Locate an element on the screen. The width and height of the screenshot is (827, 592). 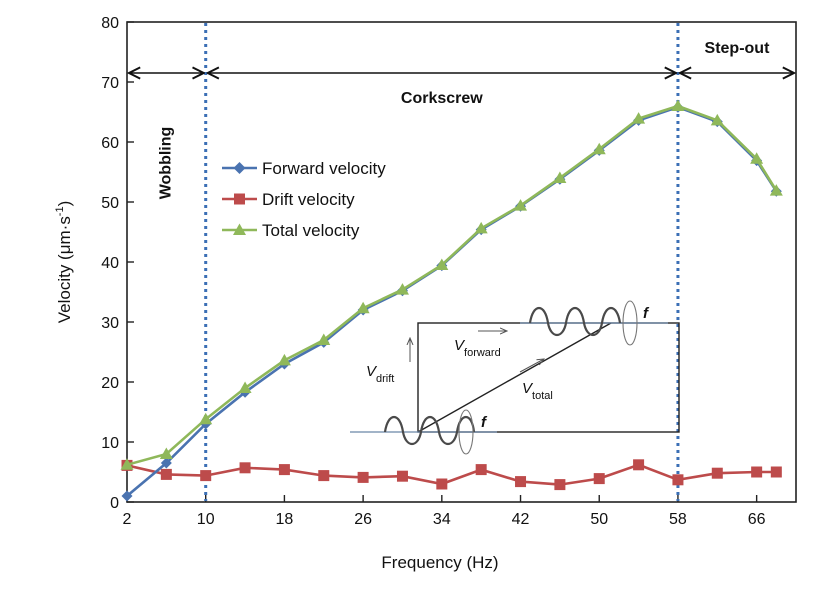
legend-label-total: Total velocity is located at coordinates (311, 230).